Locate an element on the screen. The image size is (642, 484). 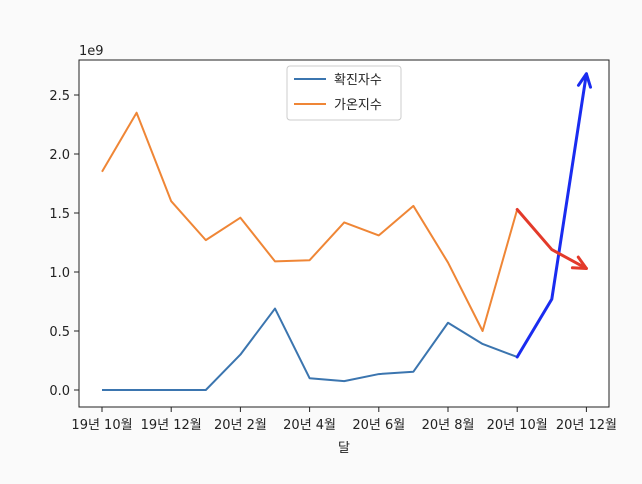
y-ticks: 0.0 0.5 1.0 1.5 2.0 2.5 is located at coordinates (64, 244).